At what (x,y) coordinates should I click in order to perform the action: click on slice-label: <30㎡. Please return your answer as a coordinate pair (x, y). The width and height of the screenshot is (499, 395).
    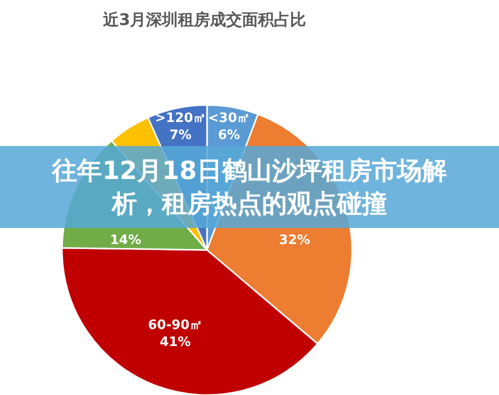
    Looking at the image, I should click on (229, 118).